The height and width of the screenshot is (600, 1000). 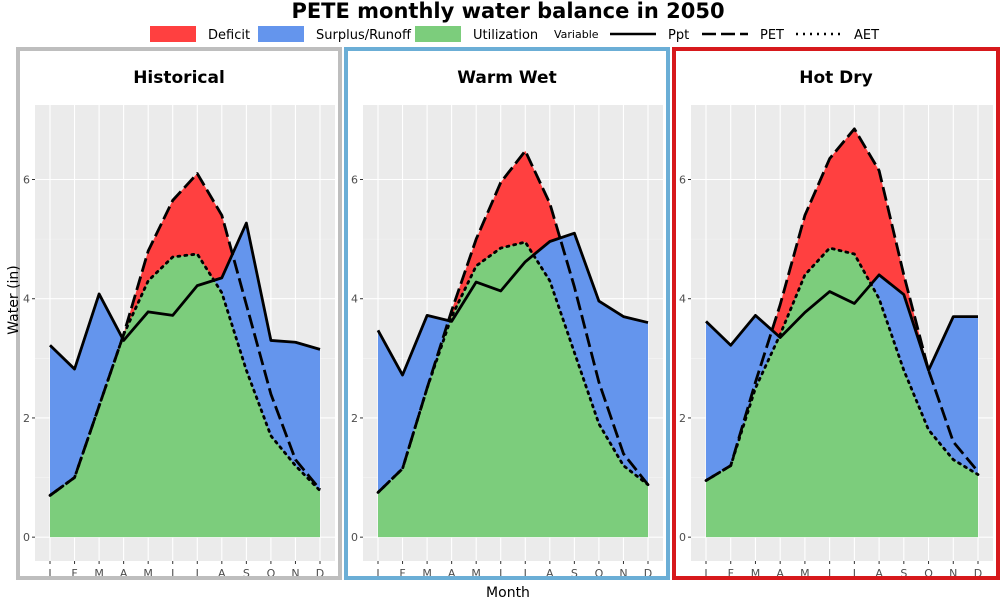 What do you see at coordinates (364, 35) in the screenshot?
I see `legend-label-surplus-runoff: Surplus/Runoff` at bounding box center [364, 35].